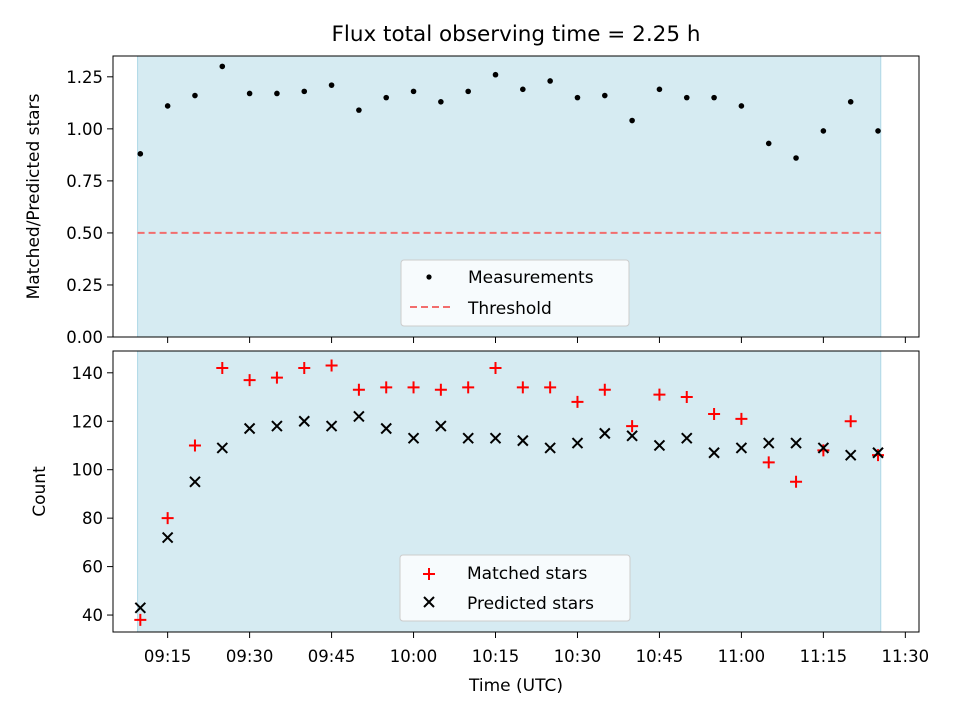 The image size is (960, 720). I want to click on time-x-label: Time (UTC), so click(515, 686).